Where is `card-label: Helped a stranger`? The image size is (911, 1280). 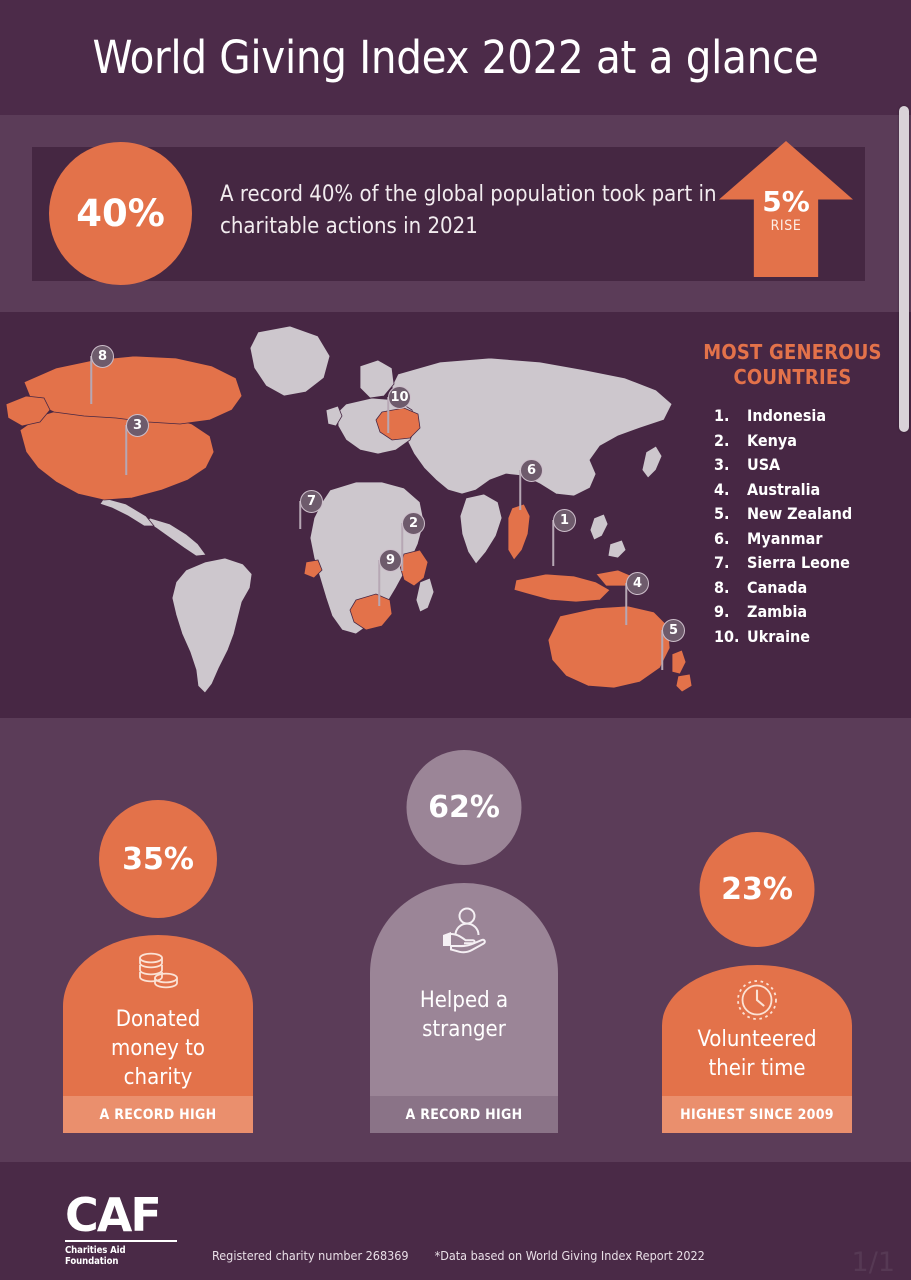 card-label: Helped a stranger is located at coordinates (464, 1015).